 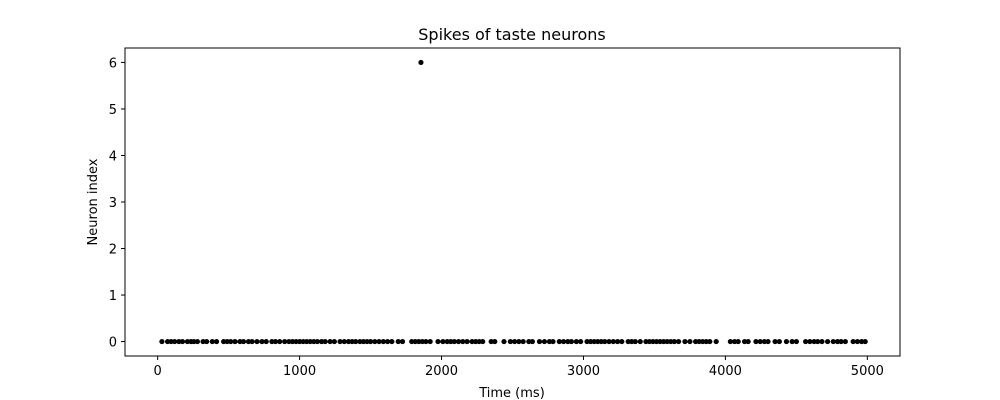 What do you see at coordinates (158, 371) in the screenshot?
I see `x-tick-label: 0` at bounding box center [158, 371].